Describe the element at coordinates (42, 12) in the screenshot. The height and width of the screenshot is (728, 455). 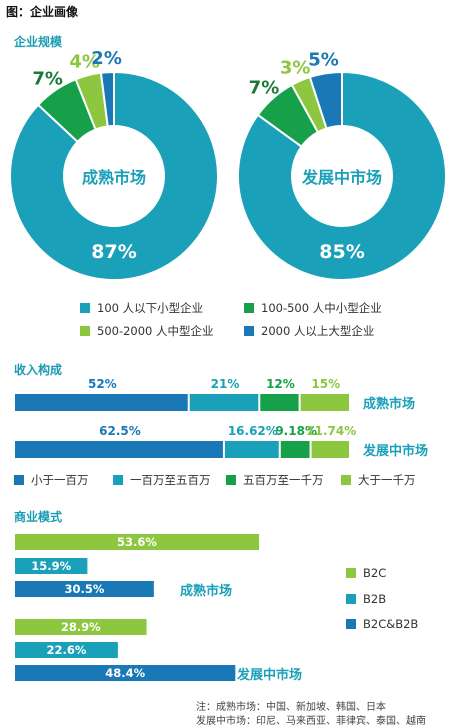
I see `figure-title: 图：企业画像` at that location.